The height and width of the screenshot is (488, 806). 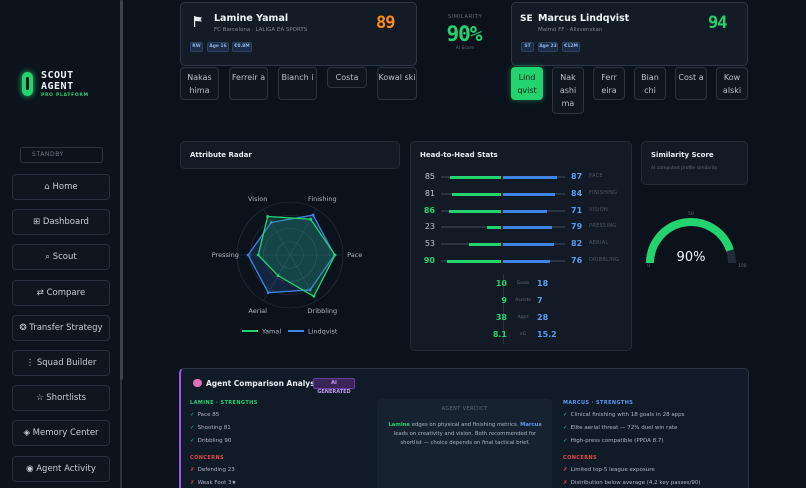 I want to click on radar-spoke, so click(x=303, y=232).